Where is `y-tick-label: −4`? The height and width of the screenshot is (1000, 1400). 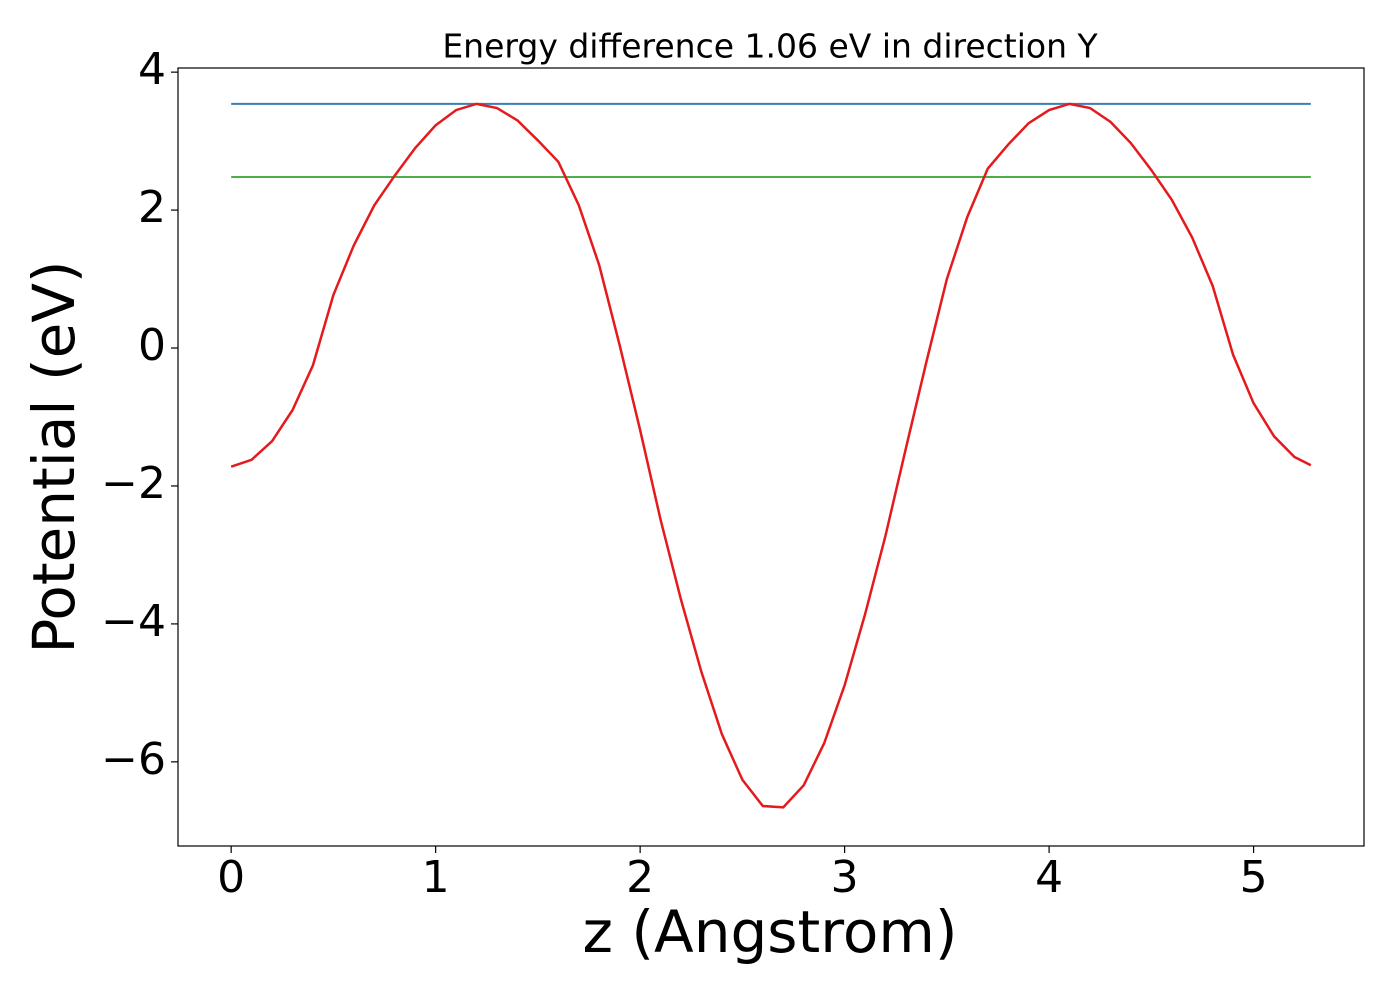 y-tick-label: −4 is located at coordinates (133, 621).